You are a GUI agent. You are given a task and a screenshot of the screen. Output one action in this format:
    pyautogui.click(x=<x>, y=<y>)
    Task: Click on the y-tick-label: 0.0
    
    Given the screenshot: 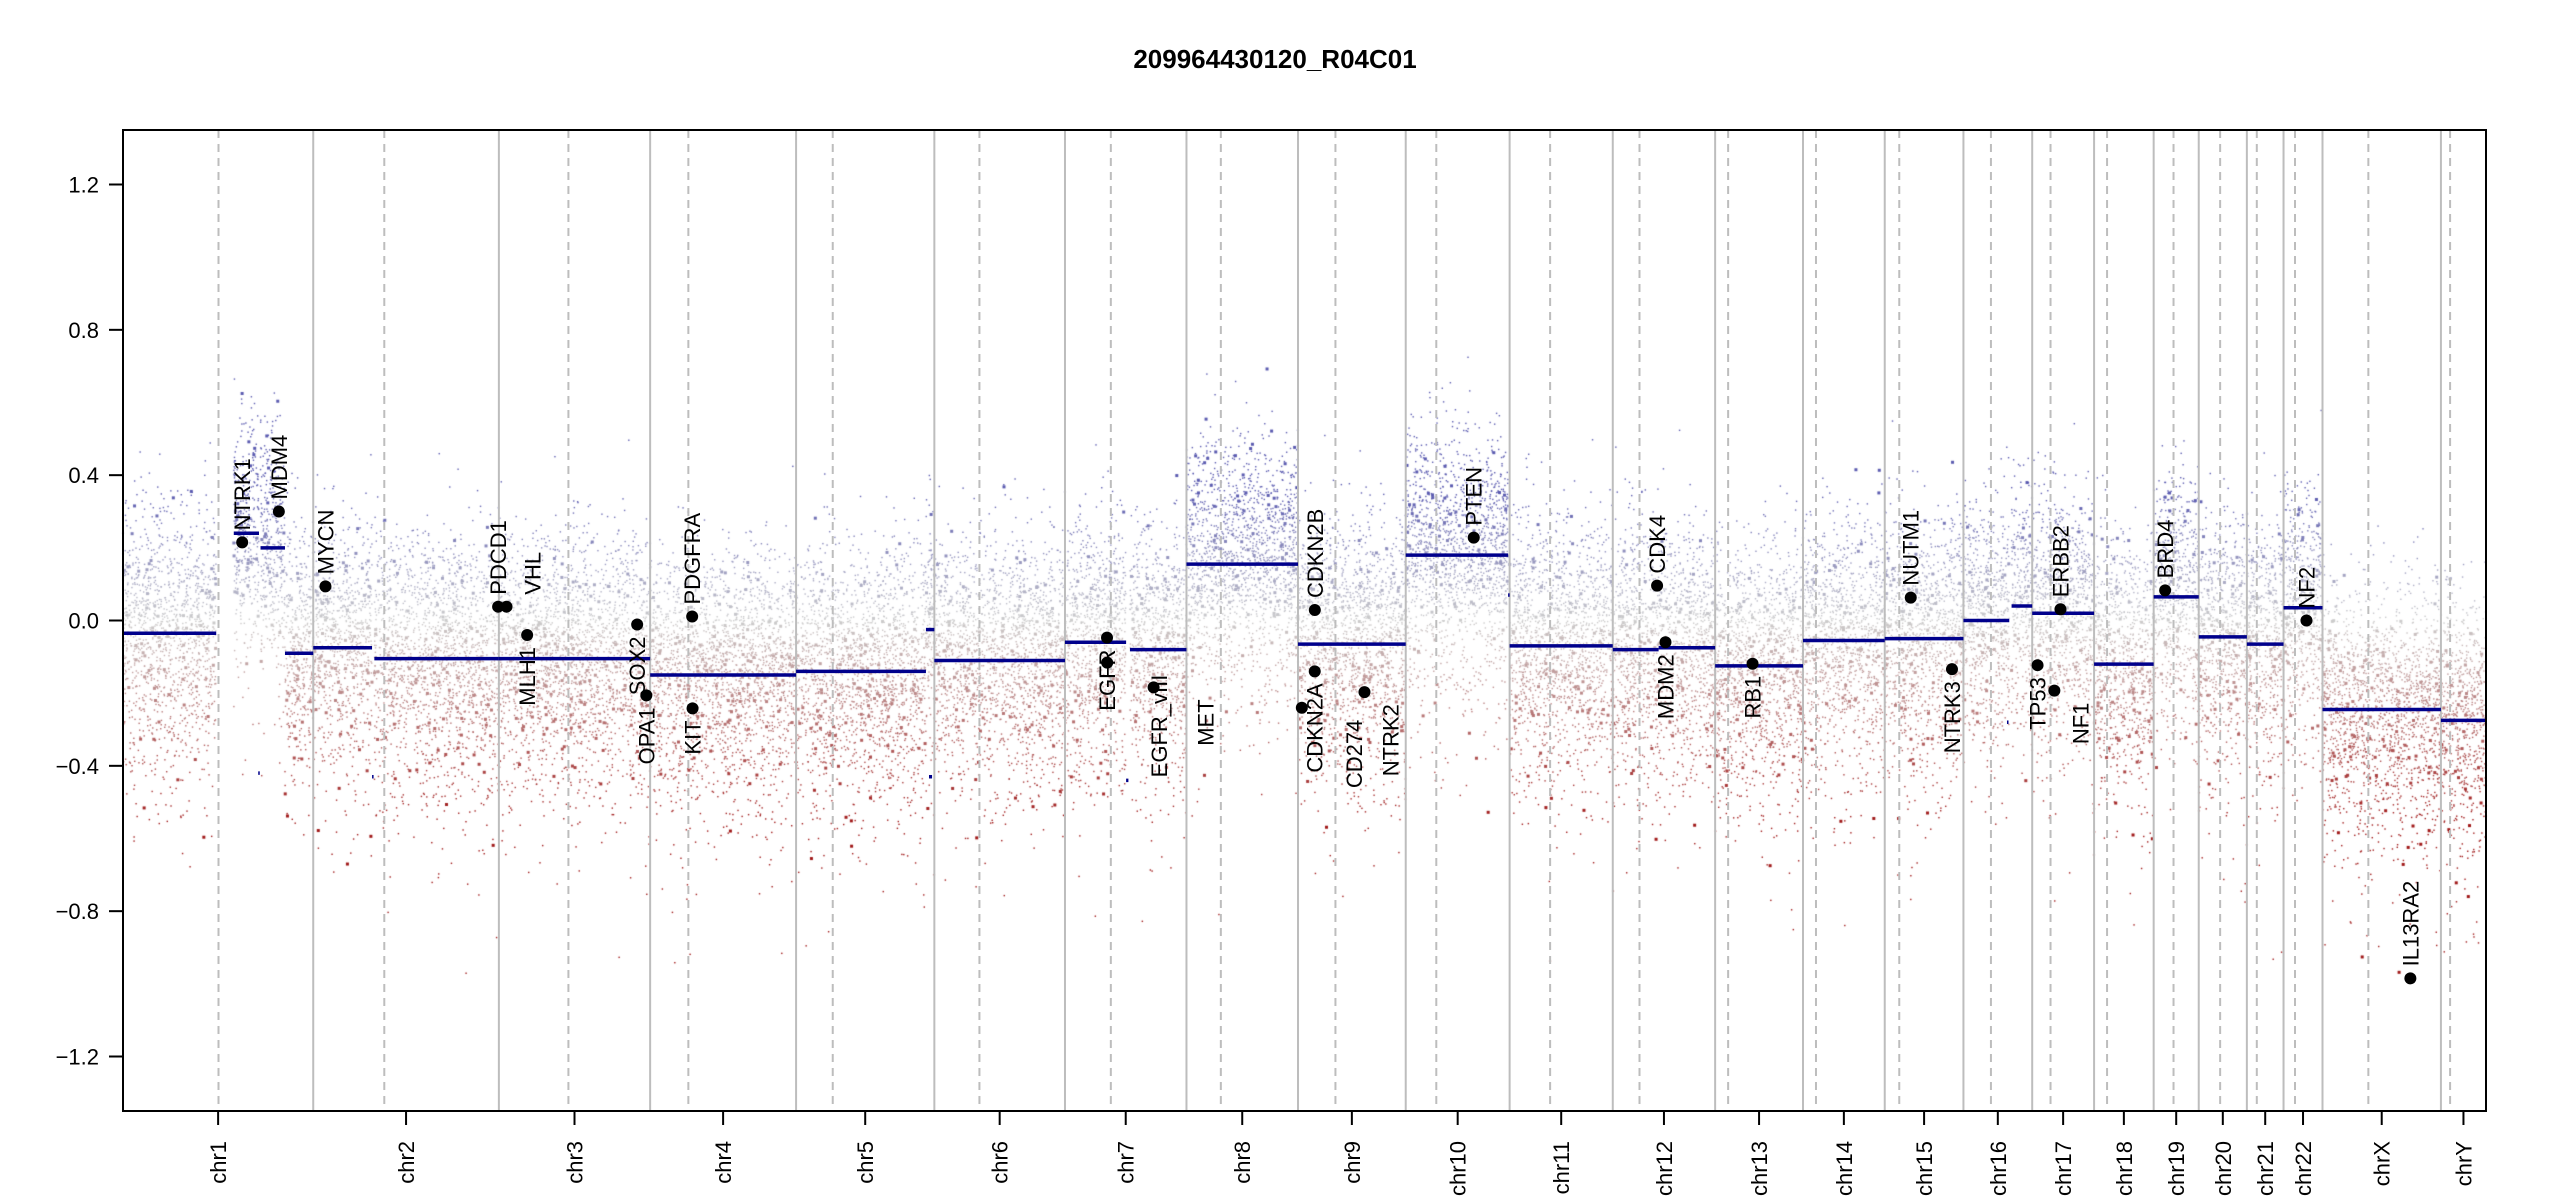 What is the action you would take?
    pyautogui.click(x=83, y=621)
    